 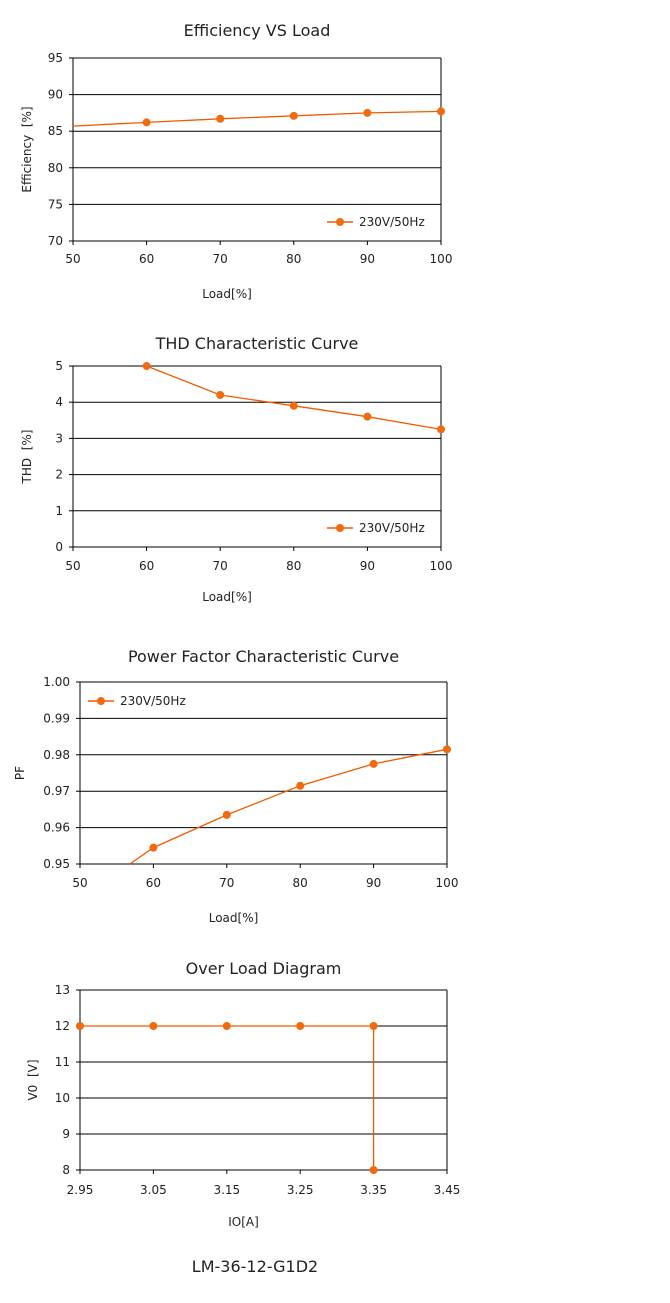 I want to click on y-tick-label: 0.99, so click(x=56, y=718).